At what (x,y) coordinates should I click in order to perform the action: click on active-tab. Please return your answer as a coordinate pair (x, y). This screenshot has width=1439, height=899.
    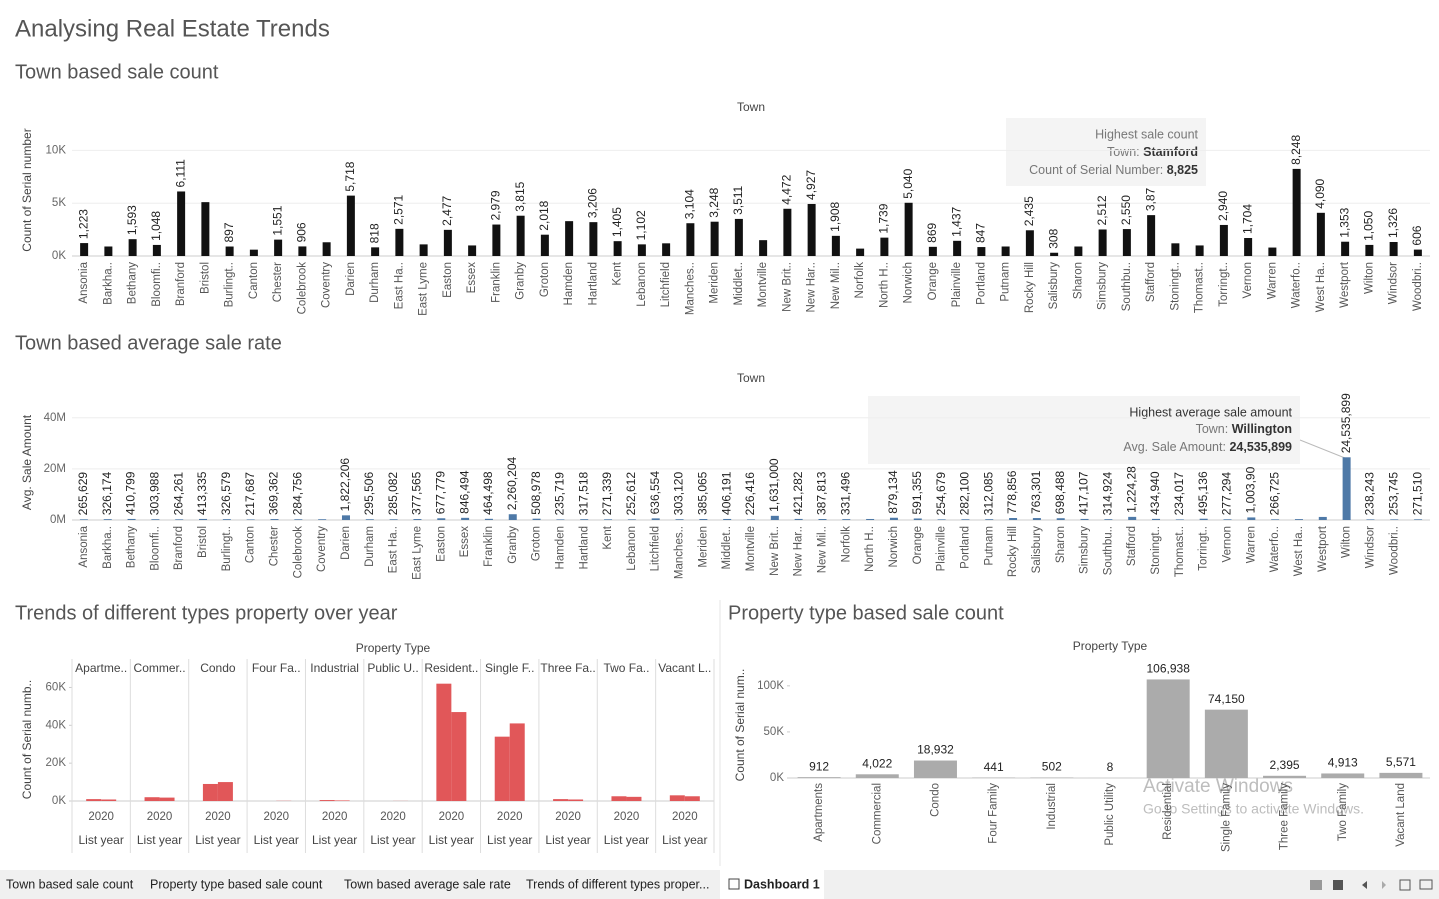
    Looking at the image, I should click on (772, 884).